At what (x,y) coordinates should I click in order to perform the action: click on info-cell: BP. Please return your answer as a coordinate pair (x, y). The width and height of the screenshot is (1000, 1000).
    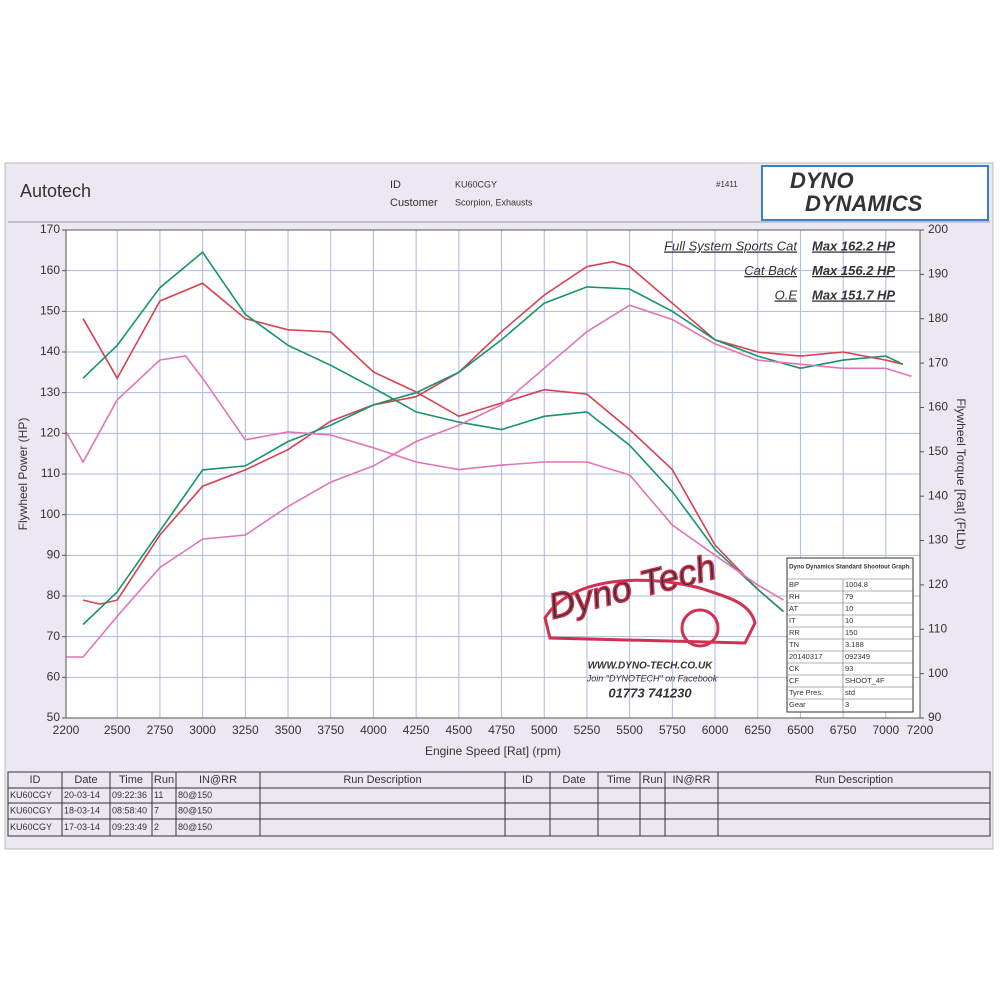
    Looking at the image, I should click on (794, 584).